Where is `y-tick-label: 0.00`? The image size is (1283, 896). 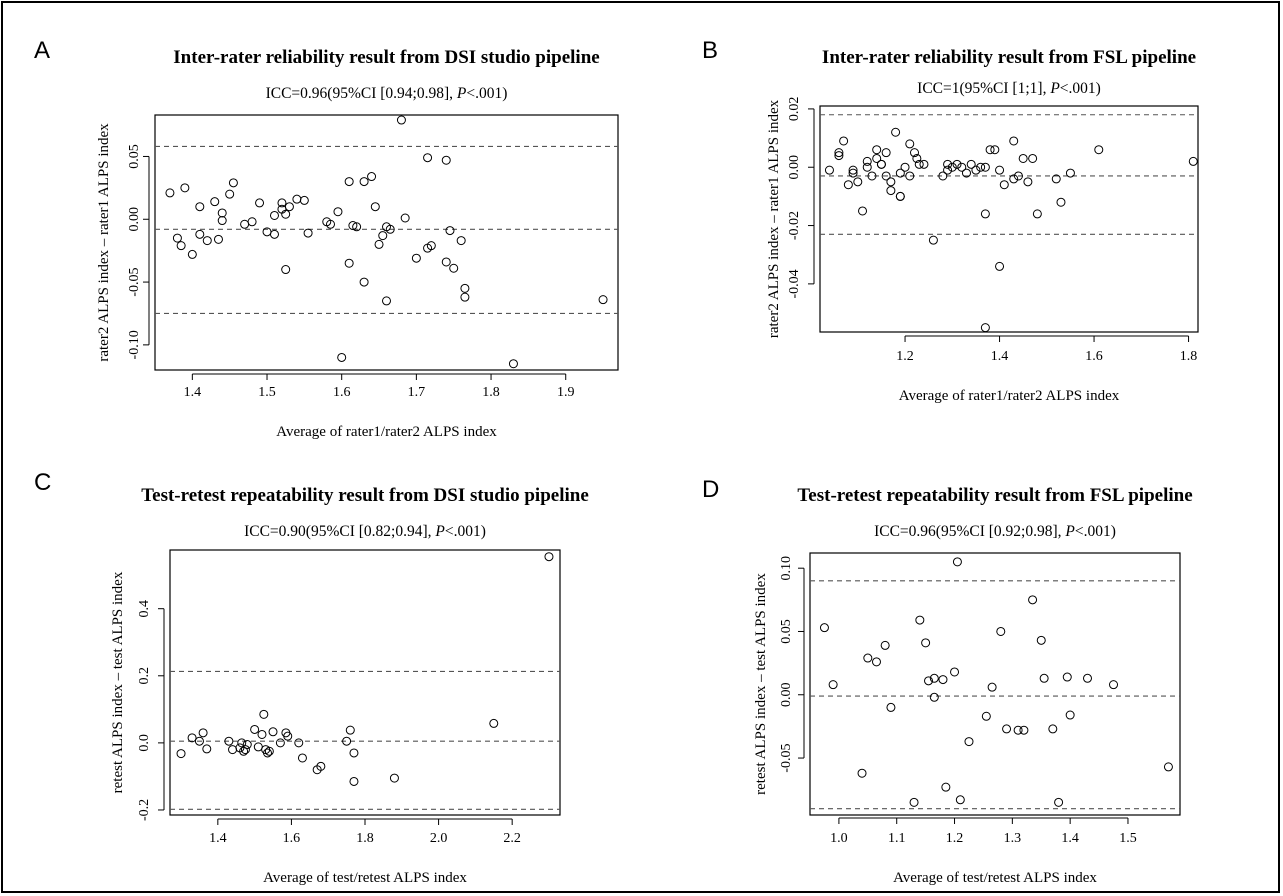
y-tick-label: 0.00 is located at coordinates (134, 219).